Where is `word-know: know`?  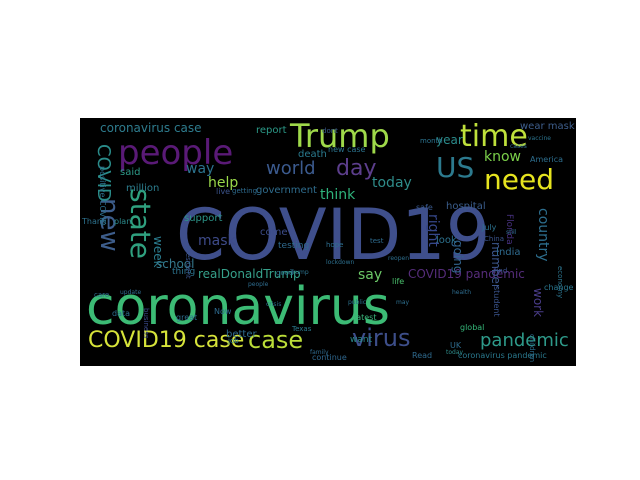 word-know: know is located at coordinates (502, 157).